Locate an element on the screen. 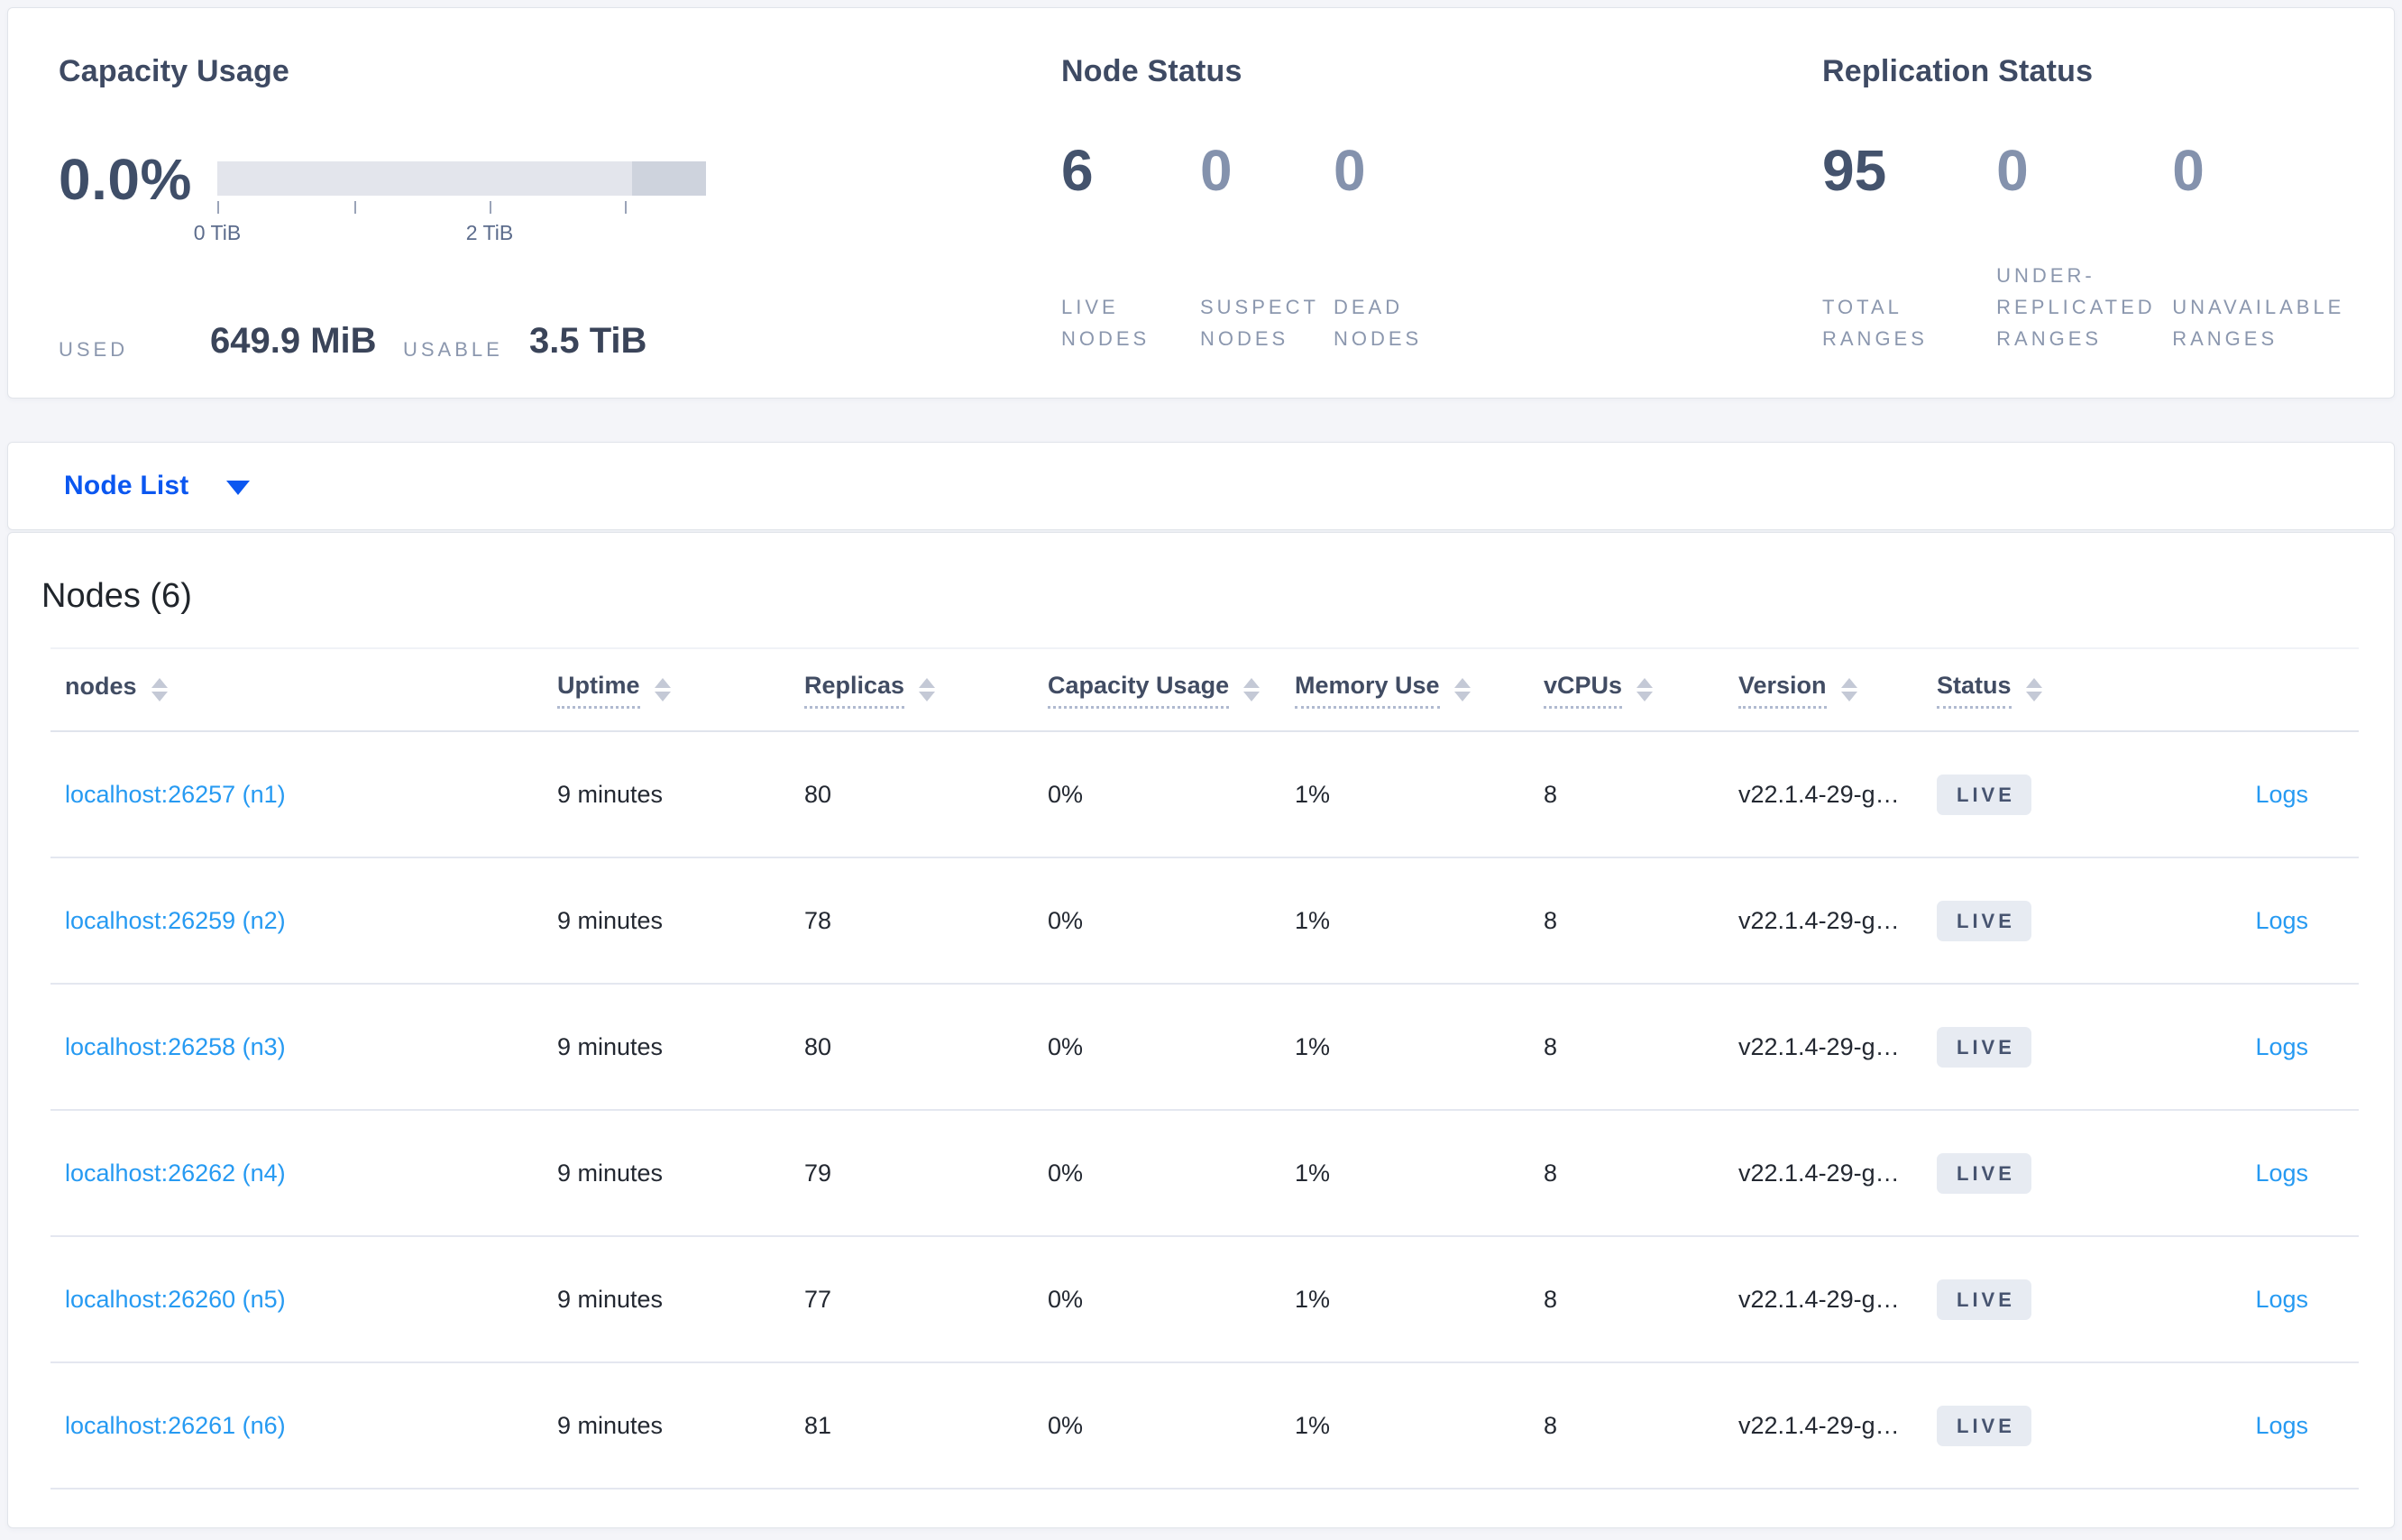 The height and width of the screenshot is (1540, 2402). capacity-bar is located at coordinates (461, 178).